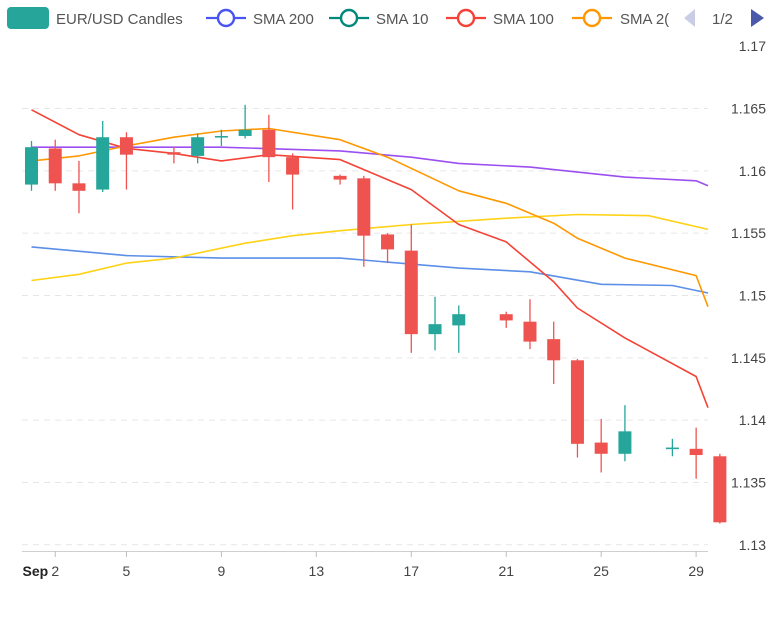  What do you see at coordinates (748, 358) in the screenshot?
I see `y-tick-label: 1.145` at bounding box center [748, 358].